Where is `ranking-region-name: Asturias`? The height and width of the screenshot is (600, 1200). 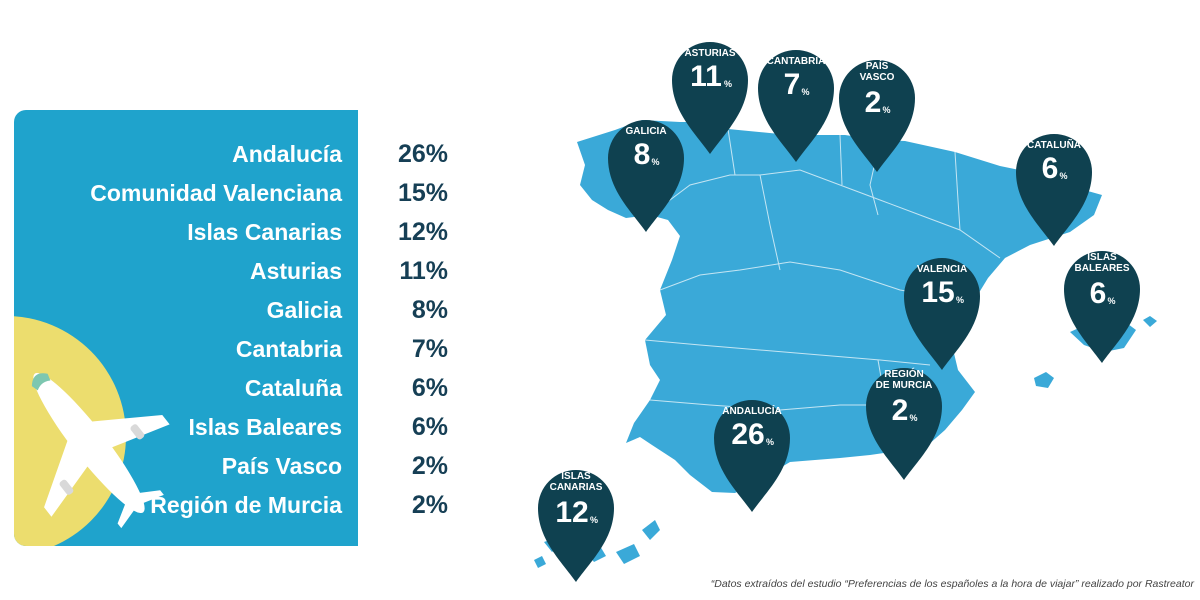
ranking-region-name: Asturias is located at coordinates (295, 271).